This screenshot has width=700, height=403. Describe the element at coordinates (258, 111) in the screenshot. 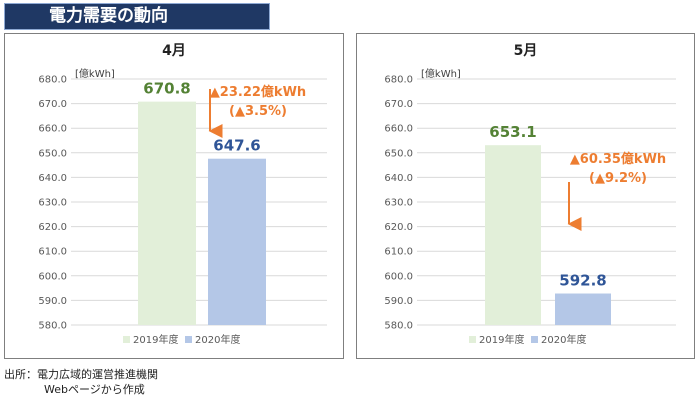

I see `annotation-text: (▲3.5%)` at that location.